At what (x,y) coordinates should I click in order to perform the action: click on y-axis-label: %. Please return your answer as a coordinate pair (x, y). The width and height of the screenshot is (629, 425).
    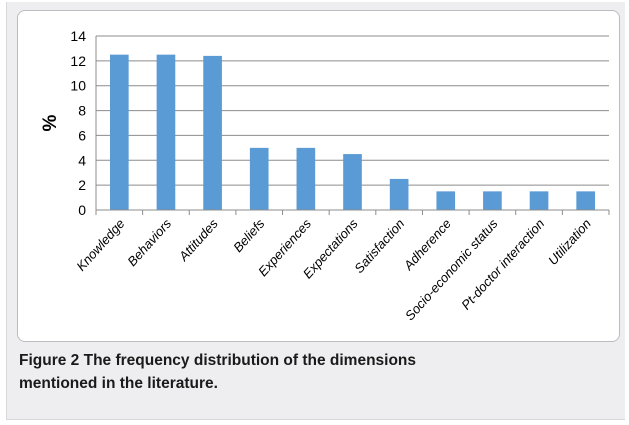
    Looking at the image, I should click on (50, 122).